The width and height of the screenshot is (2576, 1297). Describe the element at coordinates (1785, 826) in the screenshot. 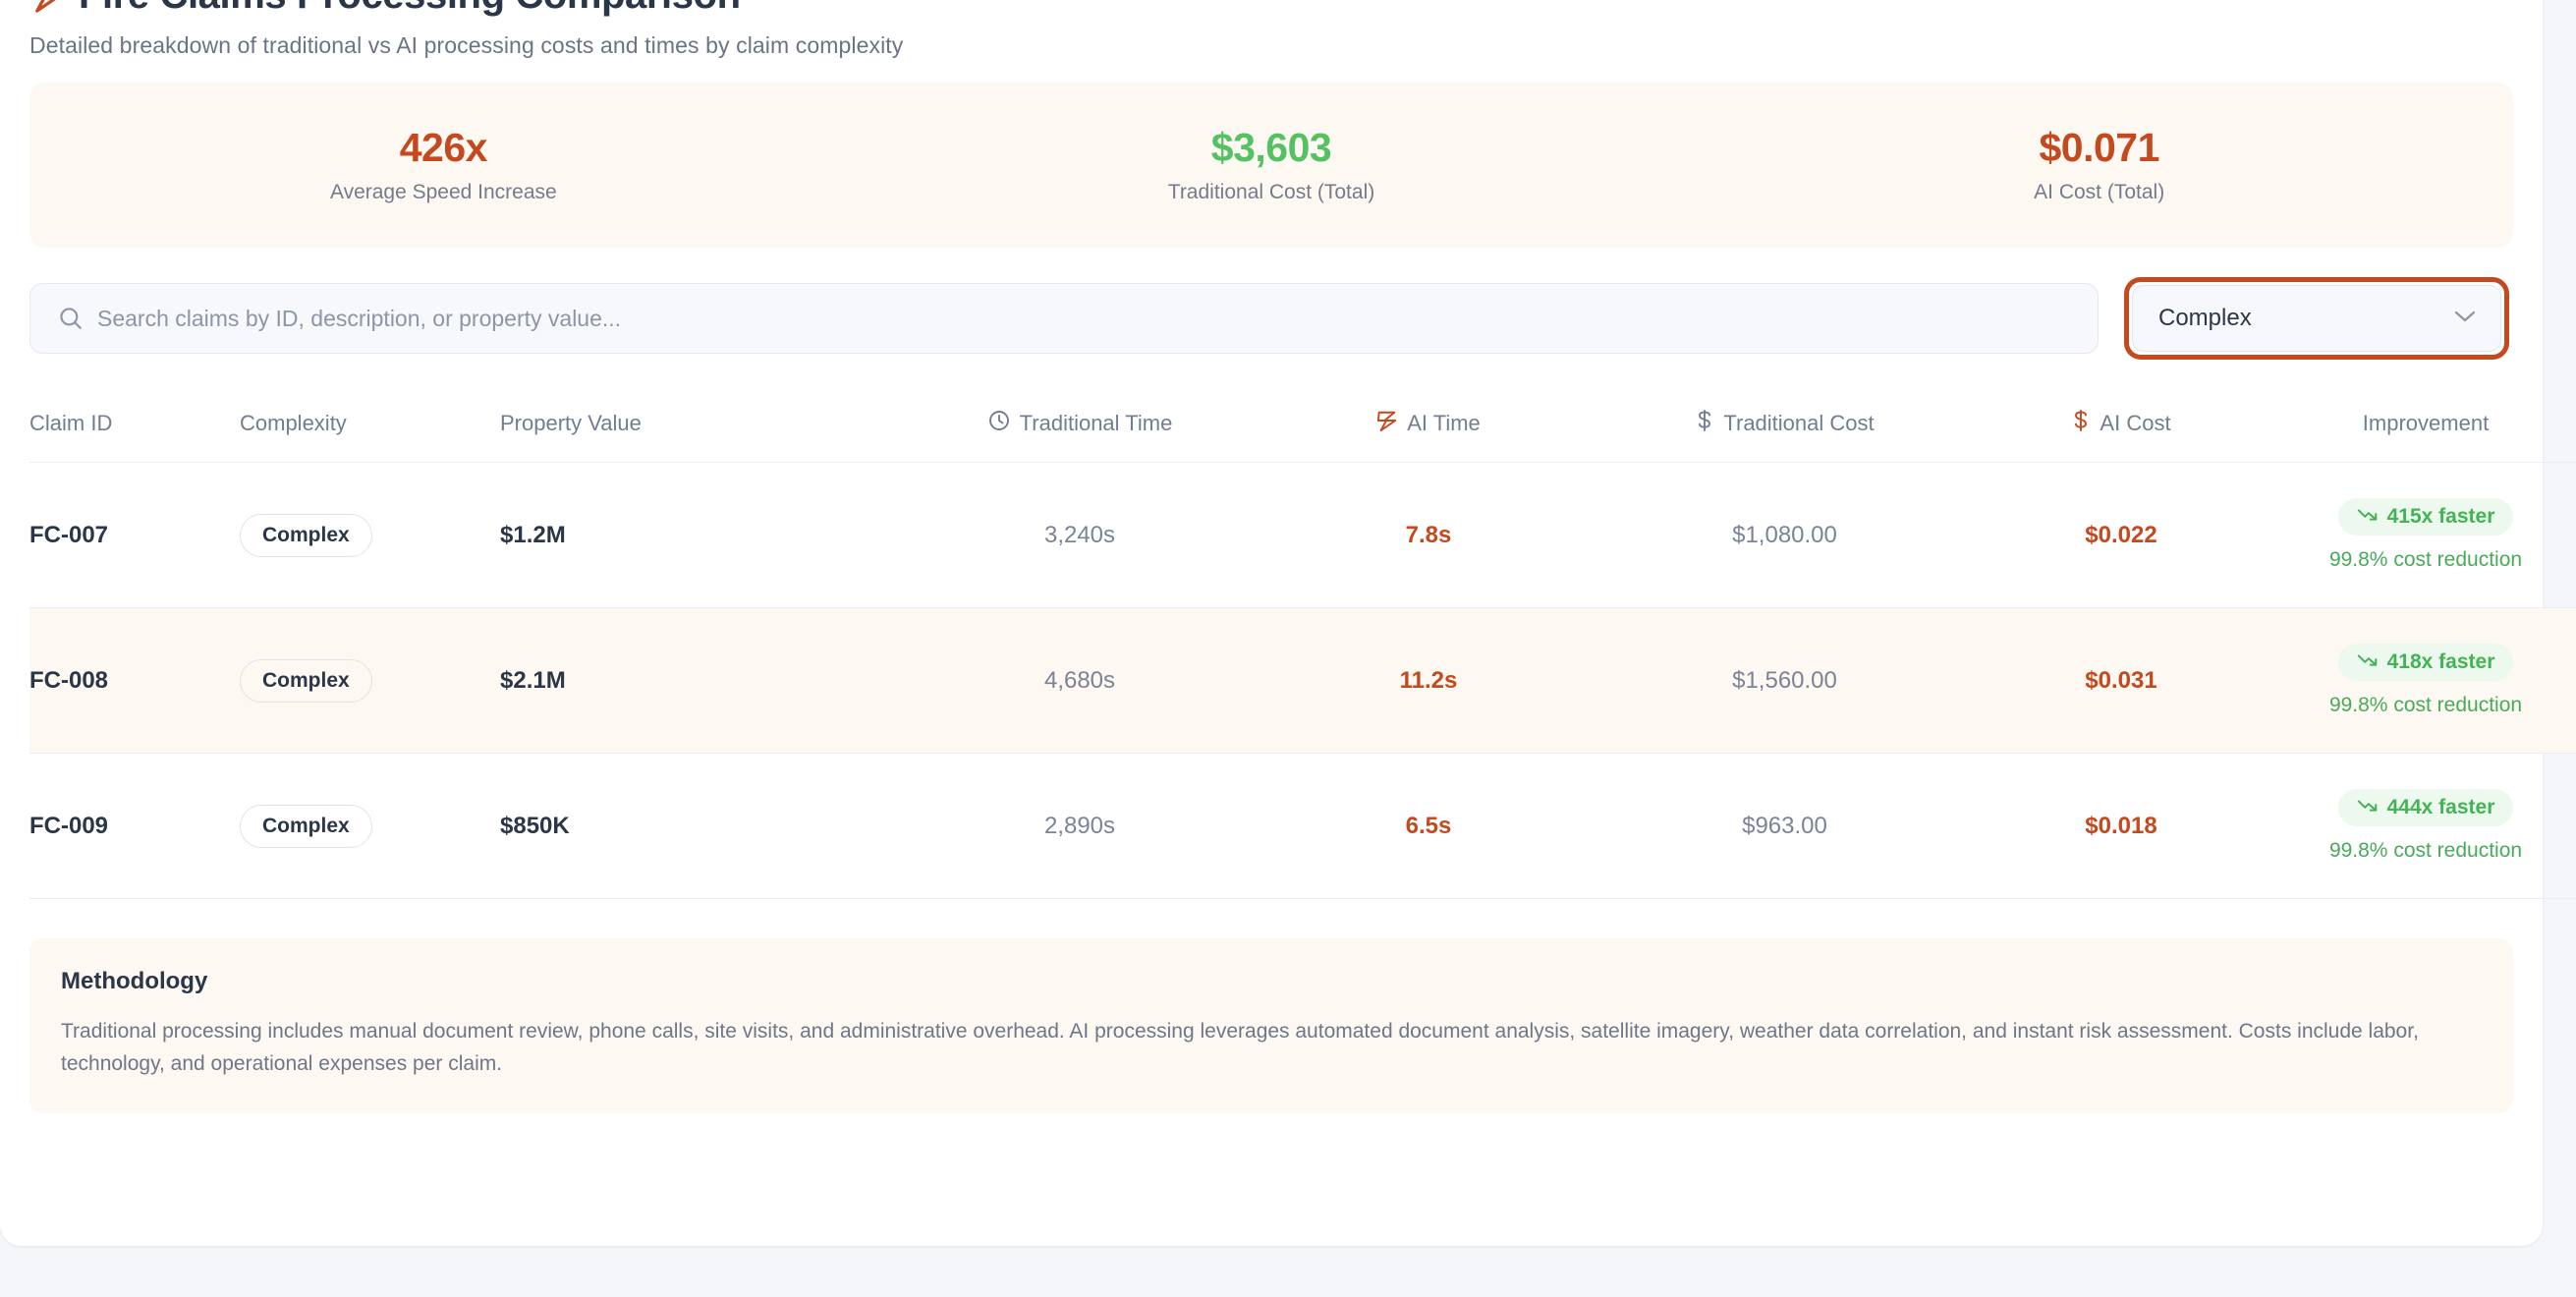

I see `cell-traditional-cost: $963.00` at that location.